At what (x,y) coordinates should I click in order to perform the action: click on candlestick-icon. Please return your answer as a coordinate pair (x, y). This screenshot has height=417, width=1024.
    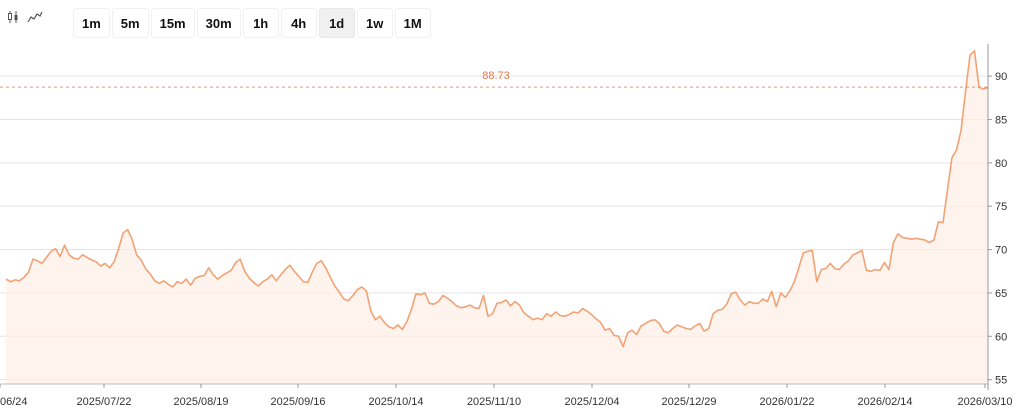
    Looking at the image, I should click on (13, 17).